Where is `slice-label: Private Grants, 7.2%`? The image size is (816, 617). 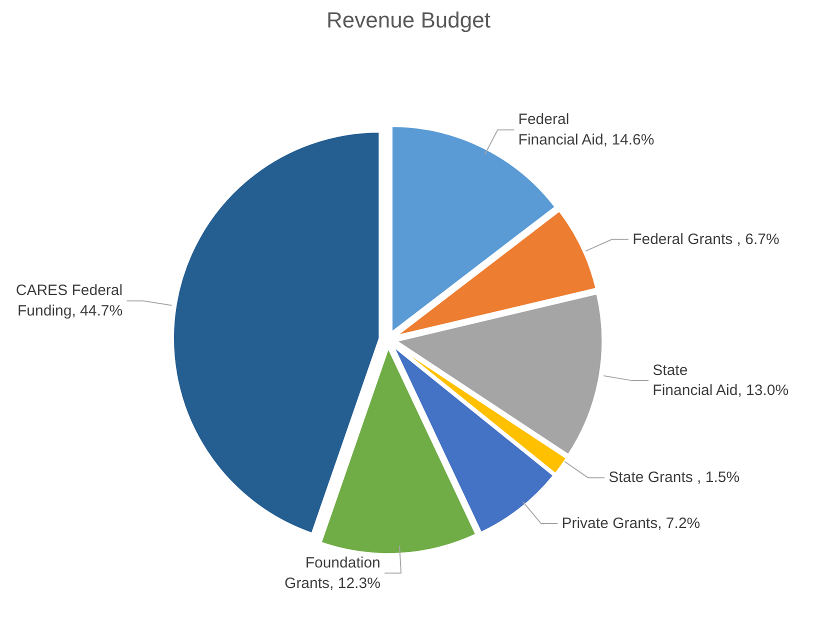
slice-label: Private Grants, 7.2% is located at coordinates (631, 523).